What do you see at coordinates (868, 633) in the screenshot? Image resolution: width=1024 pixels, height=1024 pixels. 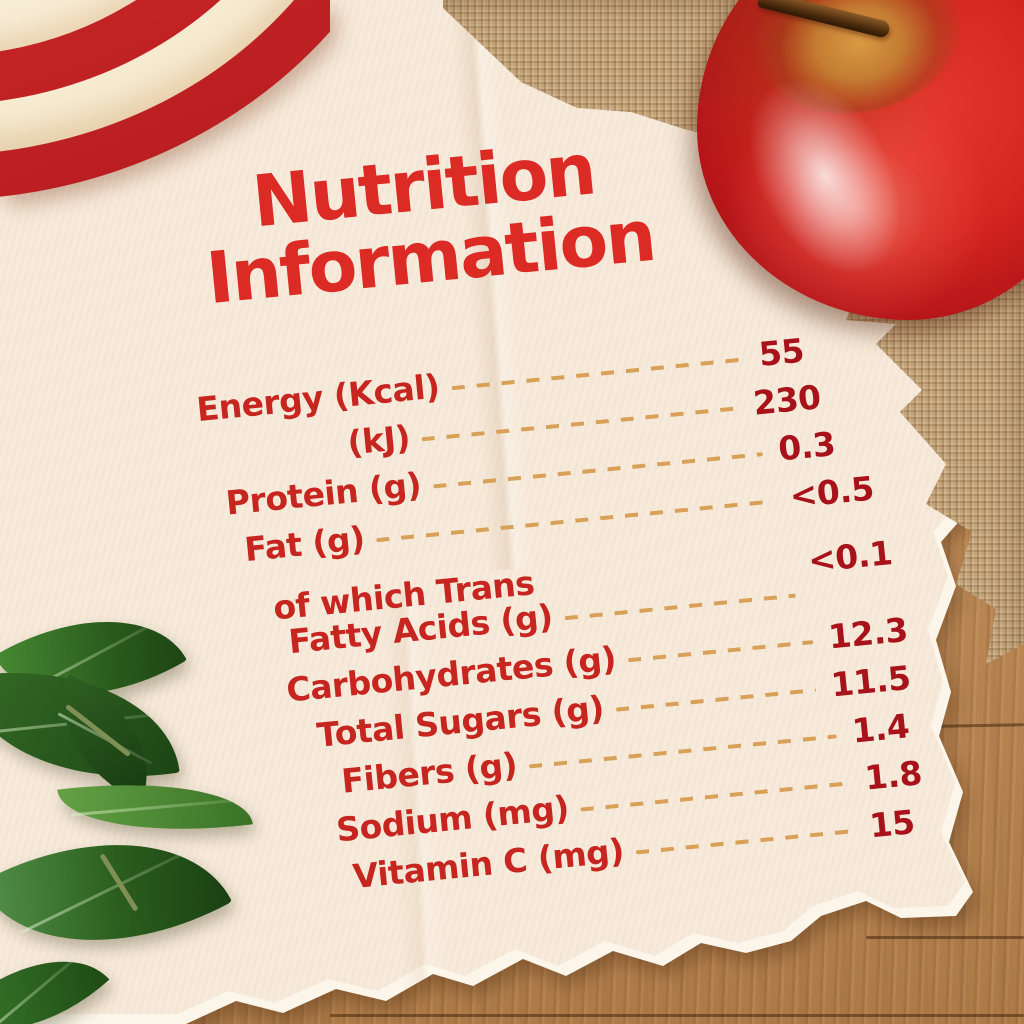 I see `row-value: 12.3` at bounding box center [868, 633].